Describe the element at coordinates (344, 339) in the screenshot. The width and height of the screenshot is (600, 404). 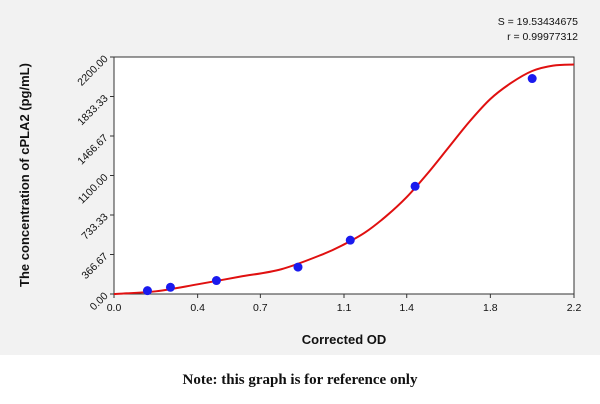
I see `x-axis-label: Corrected OD` at that location.